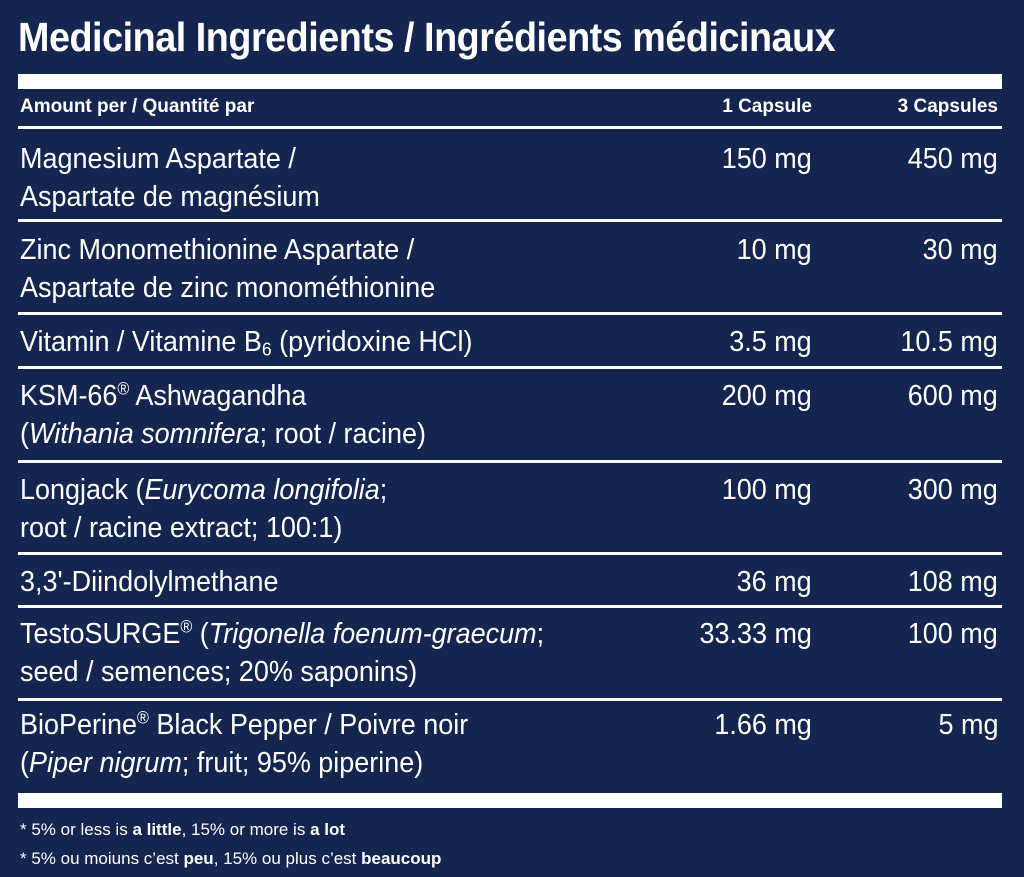 Image resolution: width=1024 pixels, height=877 pixels. What do you see at coordinates (767, 159) in the screenshot?
I see `amount-1-capsule: 150 mg` at bounding box center [767, 159].